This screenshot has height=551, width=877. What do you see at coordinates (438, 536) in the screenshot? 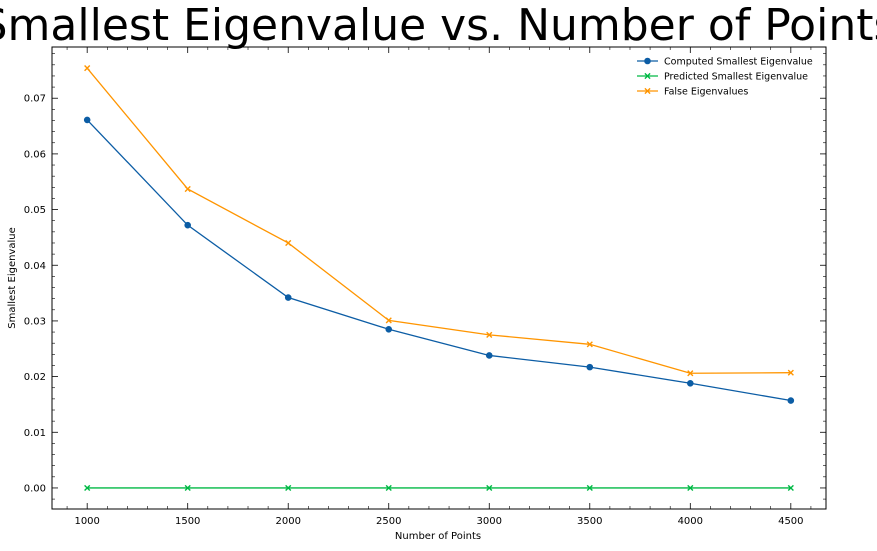
I see `x-axis-label: Number of Points` at bounding box center [438, 536].